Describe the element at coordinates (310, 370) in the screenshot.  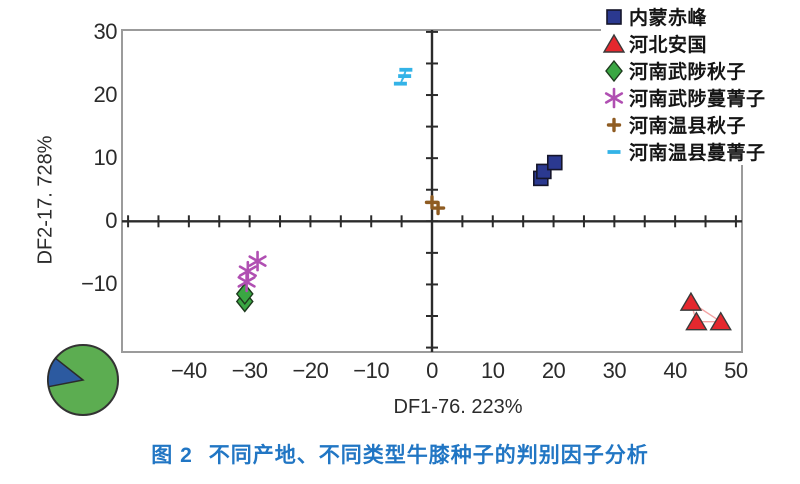
I see `x-tick-label: −20` at that location.